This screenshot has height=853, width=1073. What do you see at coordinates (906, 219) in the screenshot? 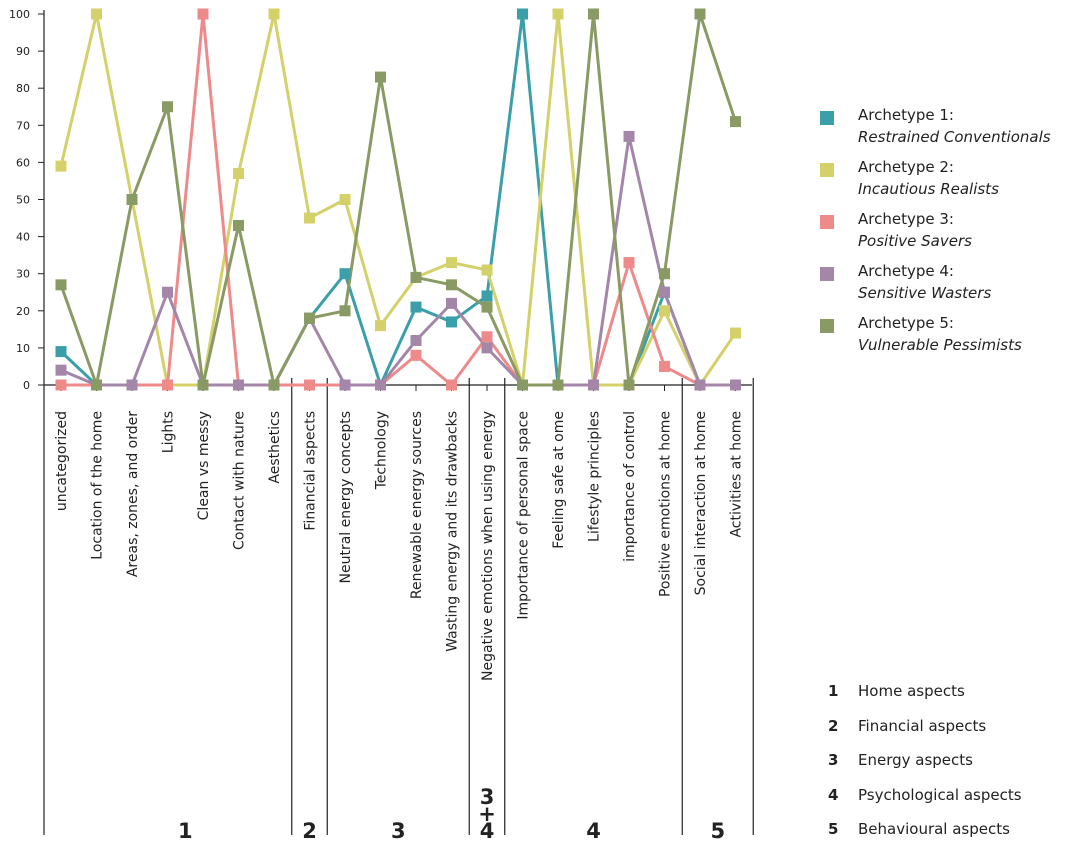
I see `legend-name: Archetype 3:` at bounding box center [906, 219].